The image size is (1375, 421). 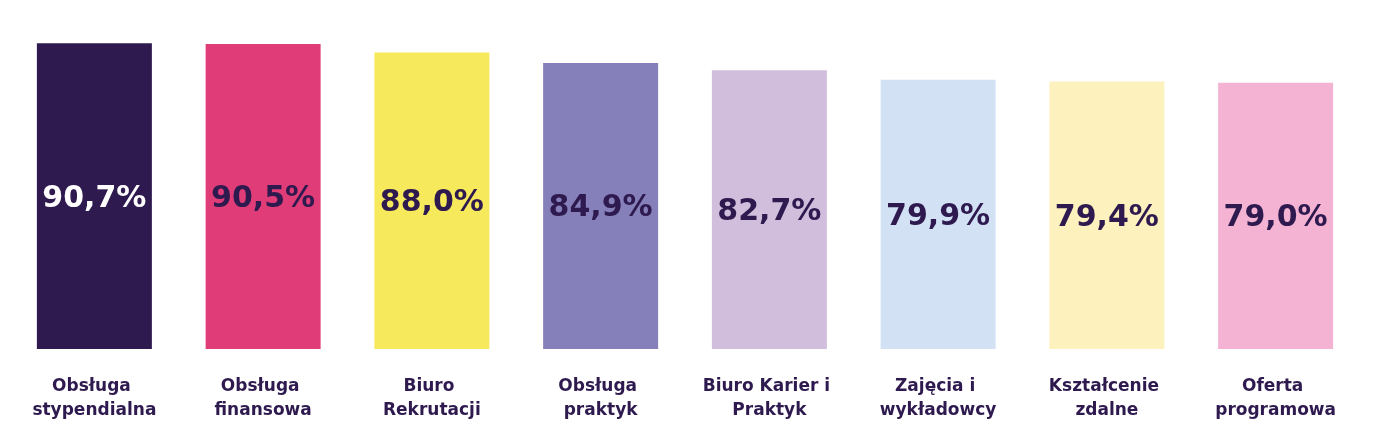 I want to click on x-tick-label: Zajęcia i wykładowcy, so click(x=938, y=397).